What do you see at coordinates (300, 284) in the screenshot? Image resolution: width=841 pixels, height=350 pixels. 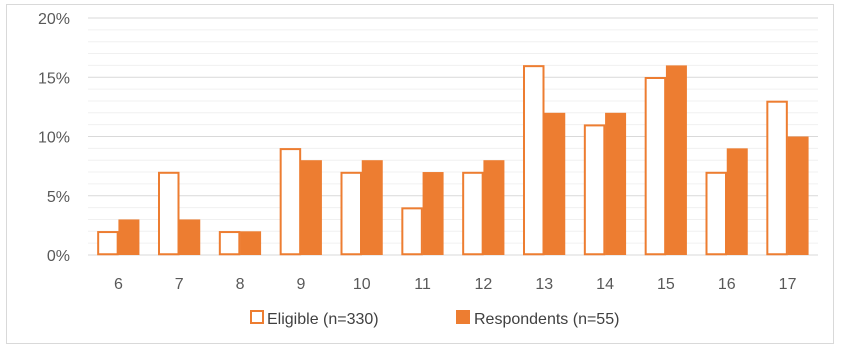 I see `x-tick-label: 9` at bounding box center [300, 284].